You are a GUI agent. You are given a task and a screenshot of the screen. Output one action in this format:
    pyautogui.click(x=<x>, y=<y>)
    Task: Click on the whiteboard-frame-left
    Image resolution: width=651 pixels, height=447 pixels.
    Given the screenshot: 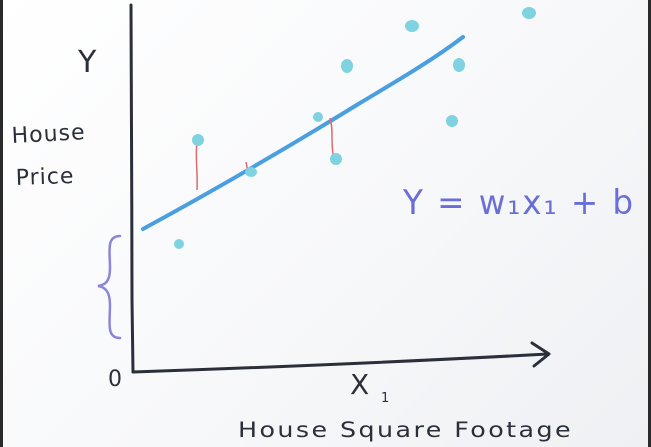 What is the action you would take?
    pyautogui.click(x=1, y=223)
    